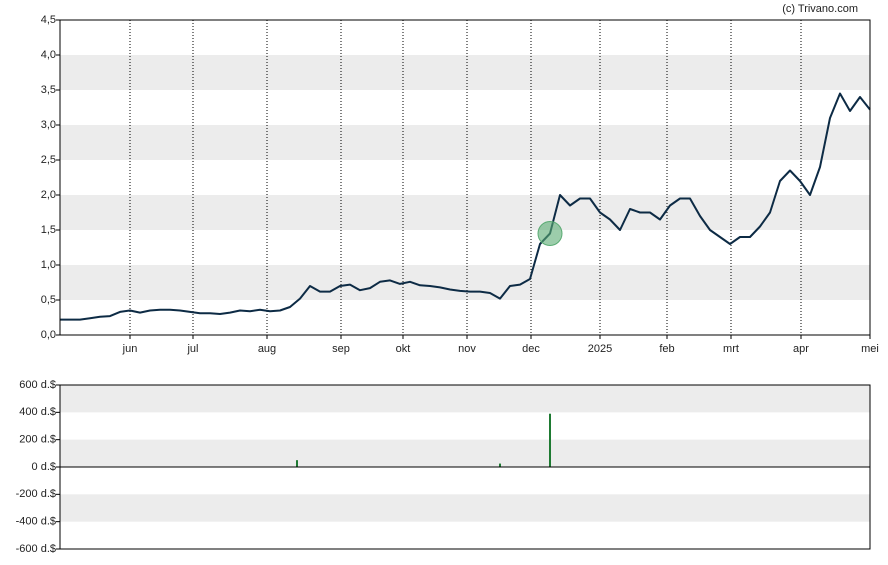  Describe the element at coordinates (36, 494) in the screenshot. I see `y-tick-label: -200 d.$` at that location.